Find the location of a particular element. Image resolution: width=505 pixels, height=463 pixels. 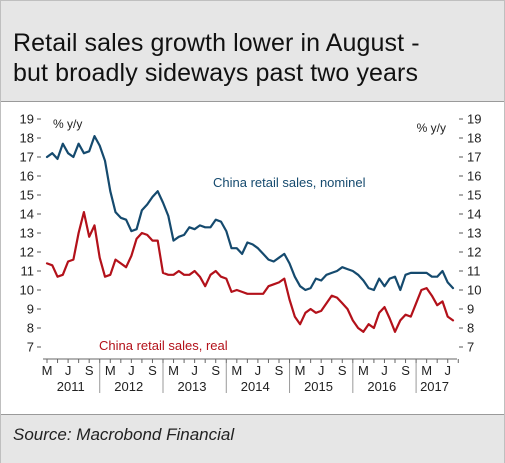

y-tick-label-right: 11 is located at coordinates (474, 271).